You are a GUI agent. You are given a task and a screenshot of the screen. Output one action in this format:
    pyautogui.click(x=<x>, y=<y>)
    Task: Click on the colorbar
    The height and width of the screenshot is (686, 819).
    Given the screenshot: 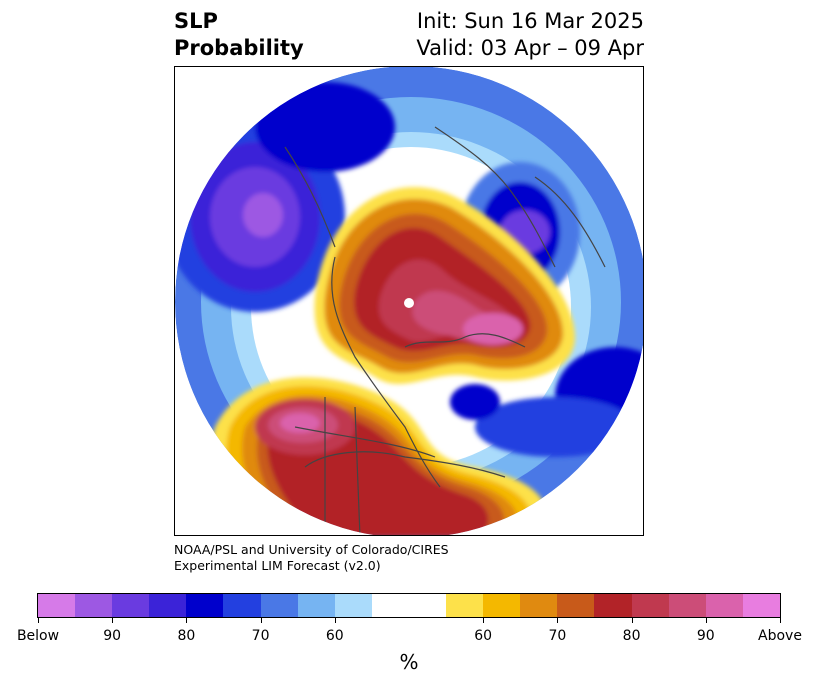 What is the action you would take?
    pyautogui.click(x=409, y=605)
    